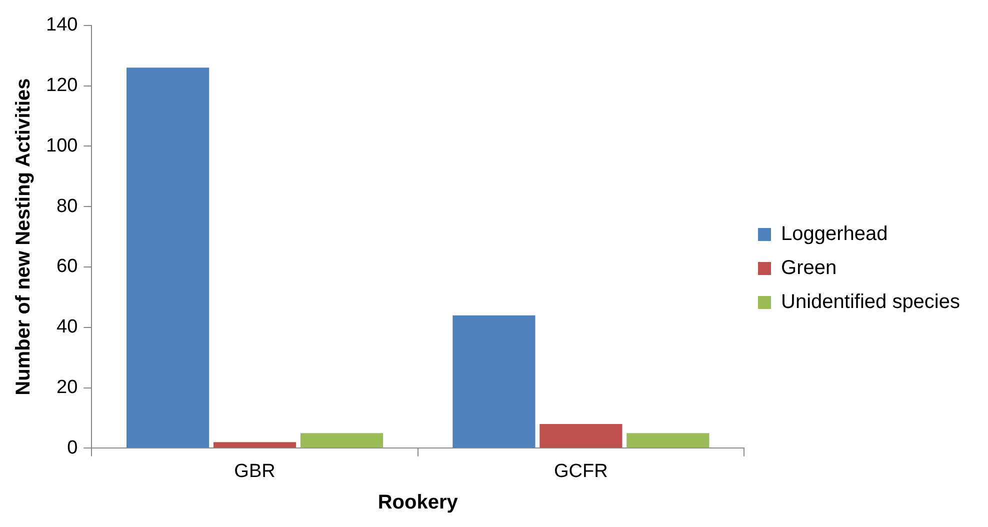  What do you see at coordinates (62, 145) in the screenshot?
I see `y-tick-label: 100` at bounding box center [62, 145].